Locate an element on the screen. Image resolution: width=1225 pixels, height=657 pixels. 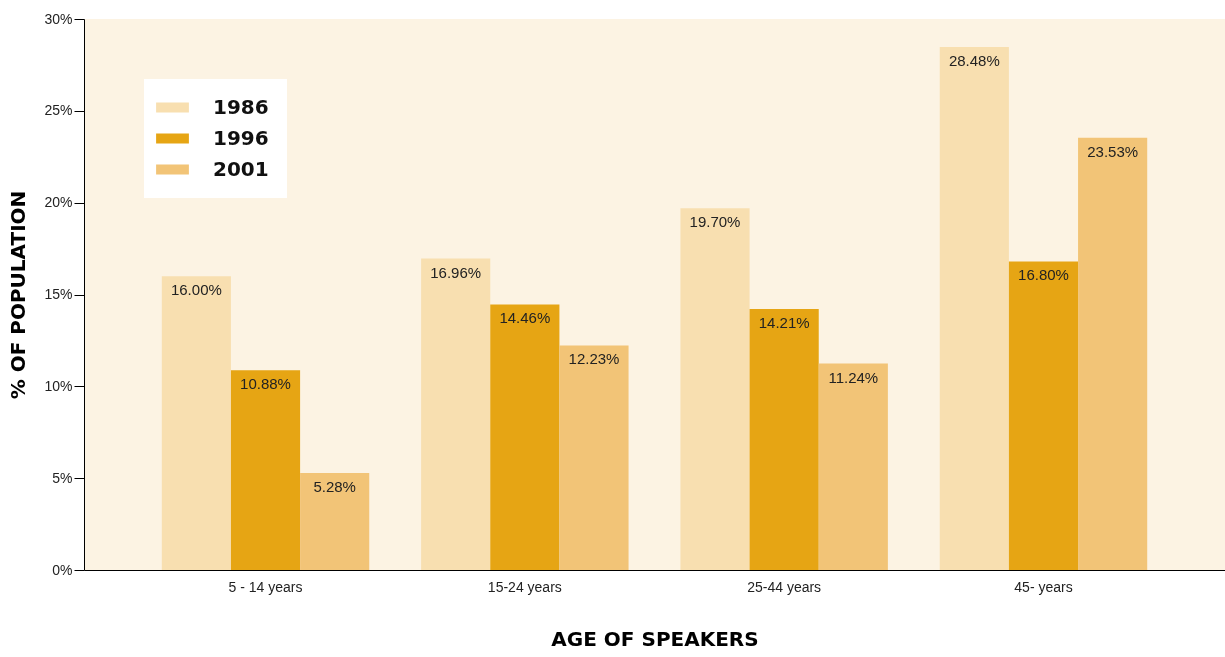
x-tick-label: 15-24 years is located at coordinates (524, 586).